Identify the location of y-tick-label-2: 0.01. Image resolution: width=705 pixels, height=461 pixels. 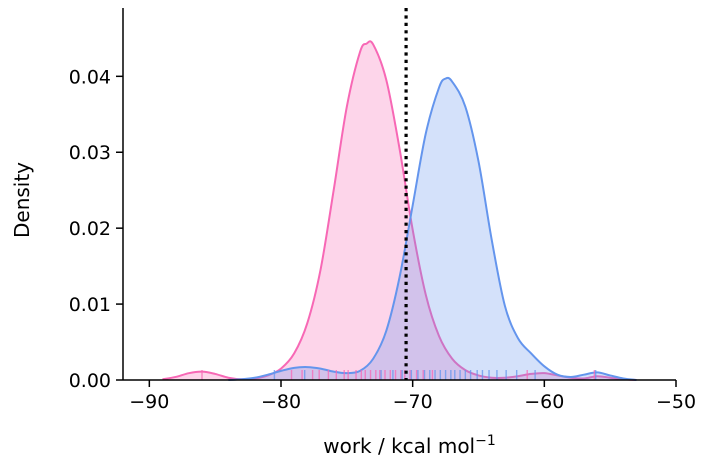
(90, 305).